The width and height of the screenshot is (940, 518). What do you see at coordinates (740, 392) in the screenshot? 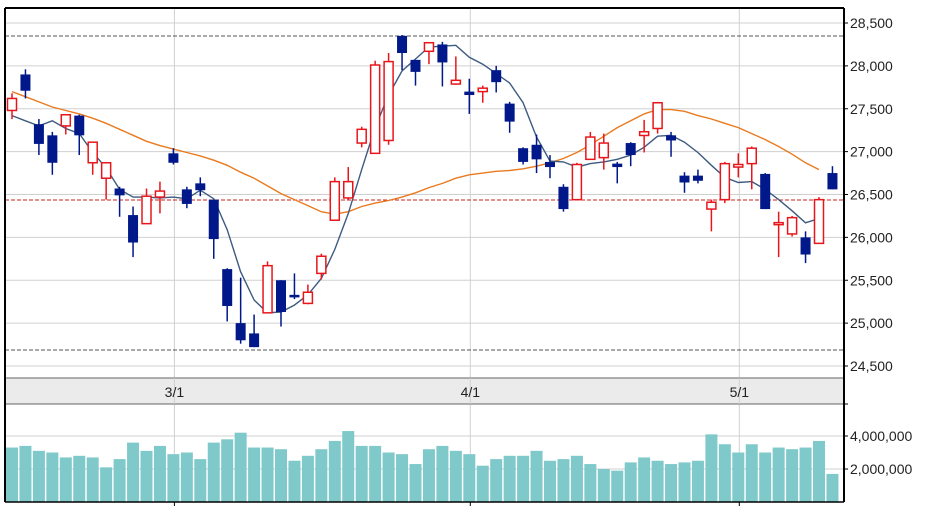
I see `date-label: 5/1` at bounding box center [740, 392].